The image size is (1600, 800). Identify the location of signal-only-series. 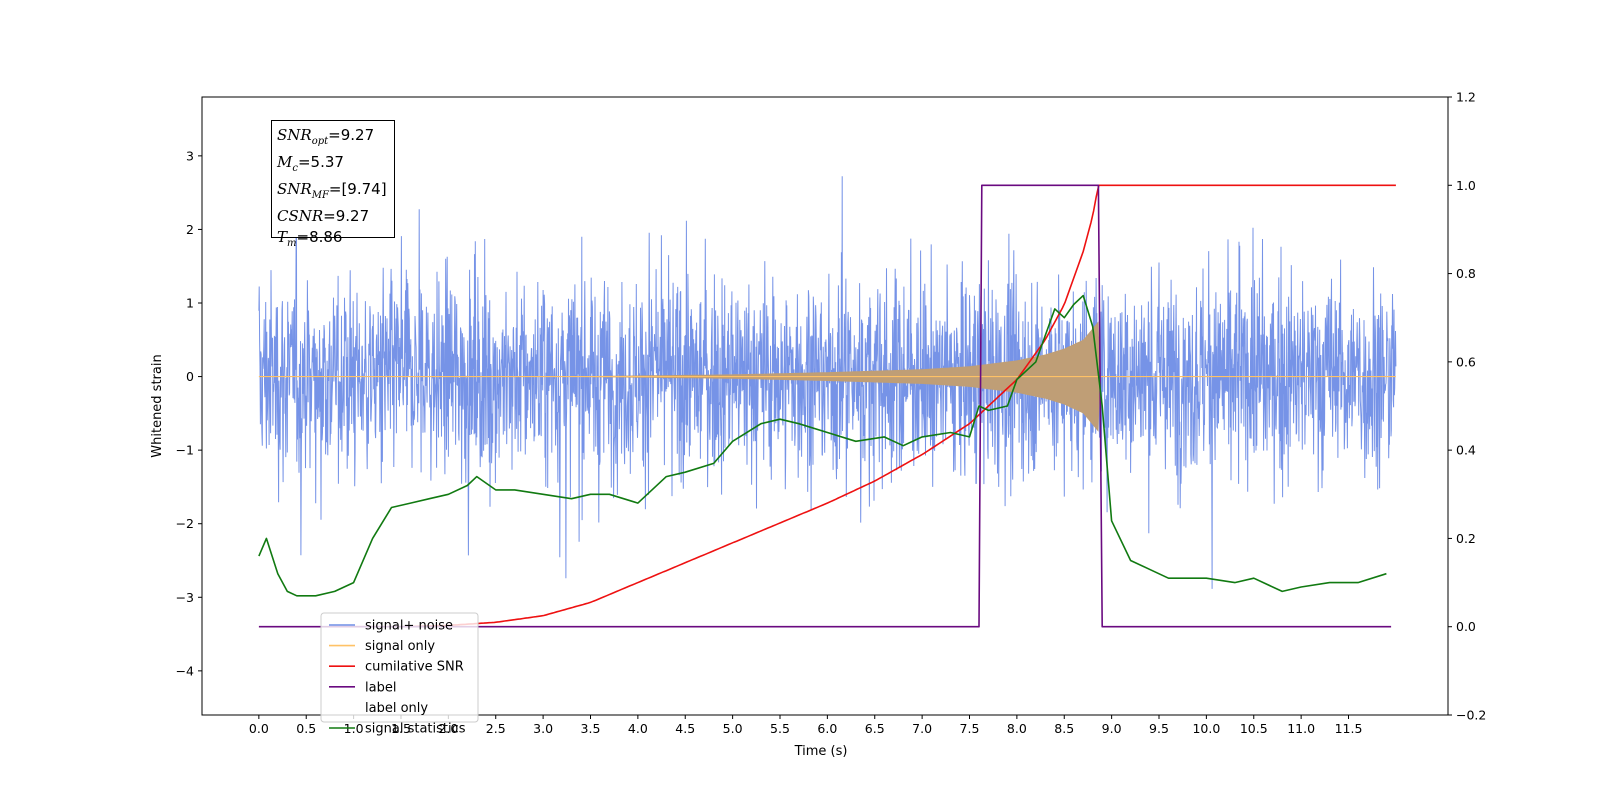
(827, 376).